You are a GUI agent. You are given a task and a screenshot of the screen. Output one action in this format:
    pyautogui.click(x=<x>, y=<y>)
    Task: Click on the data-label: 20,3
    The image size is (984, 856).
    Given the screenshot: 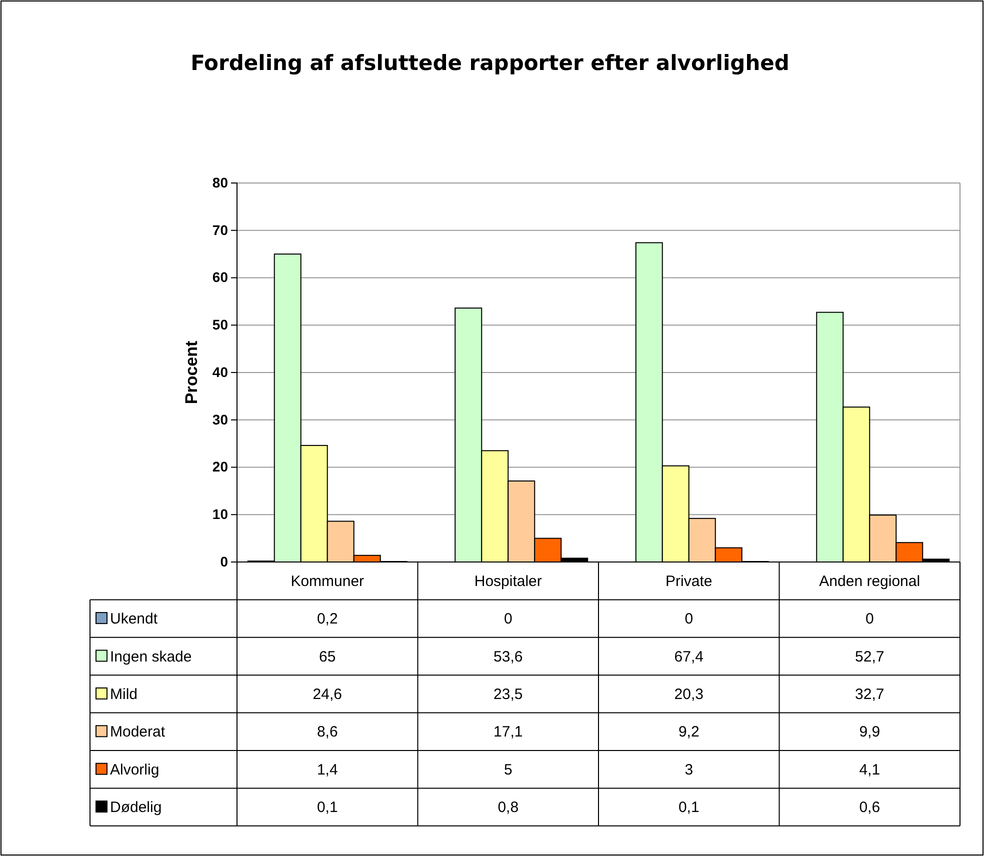 What is the action you would take?
    pyautogui.click(x=689, y=694)
    